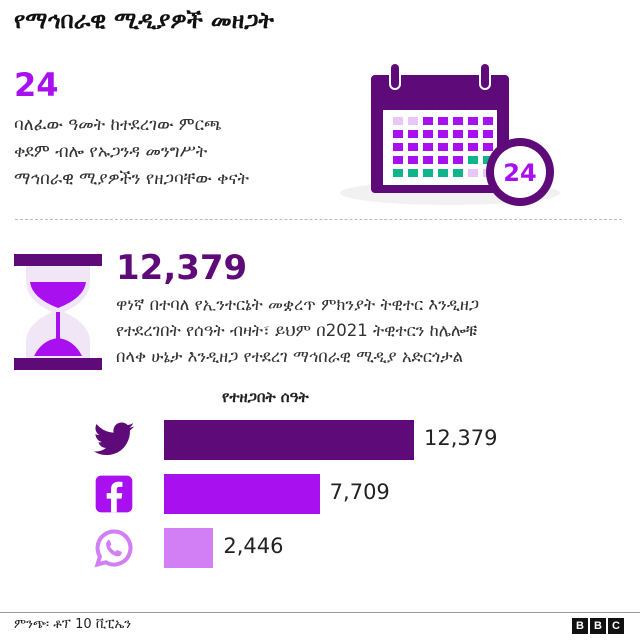 The width and height of the screenshot is (640, 640). Describe the element at coordinates (242, 494) in the screenshot. I see `bar-facebook` at that location.